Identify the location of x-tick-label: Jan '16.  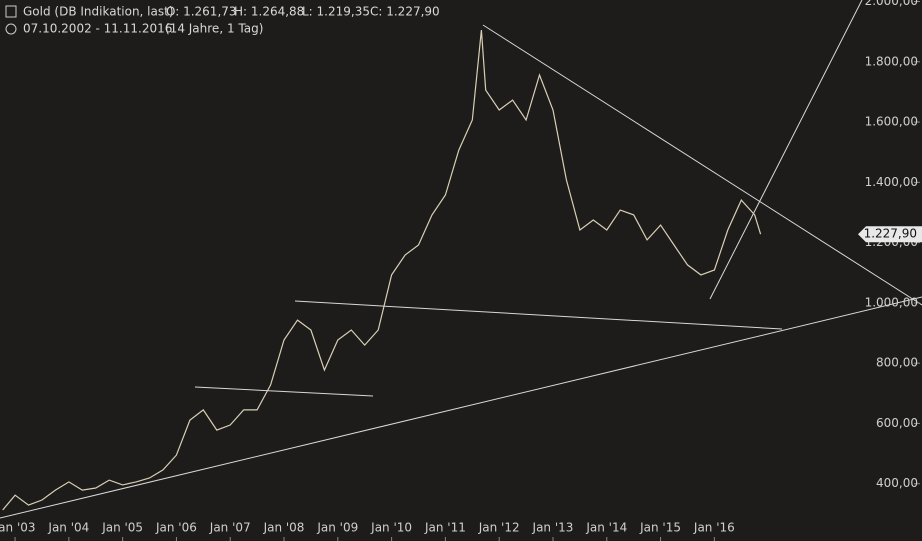
(714, 528).